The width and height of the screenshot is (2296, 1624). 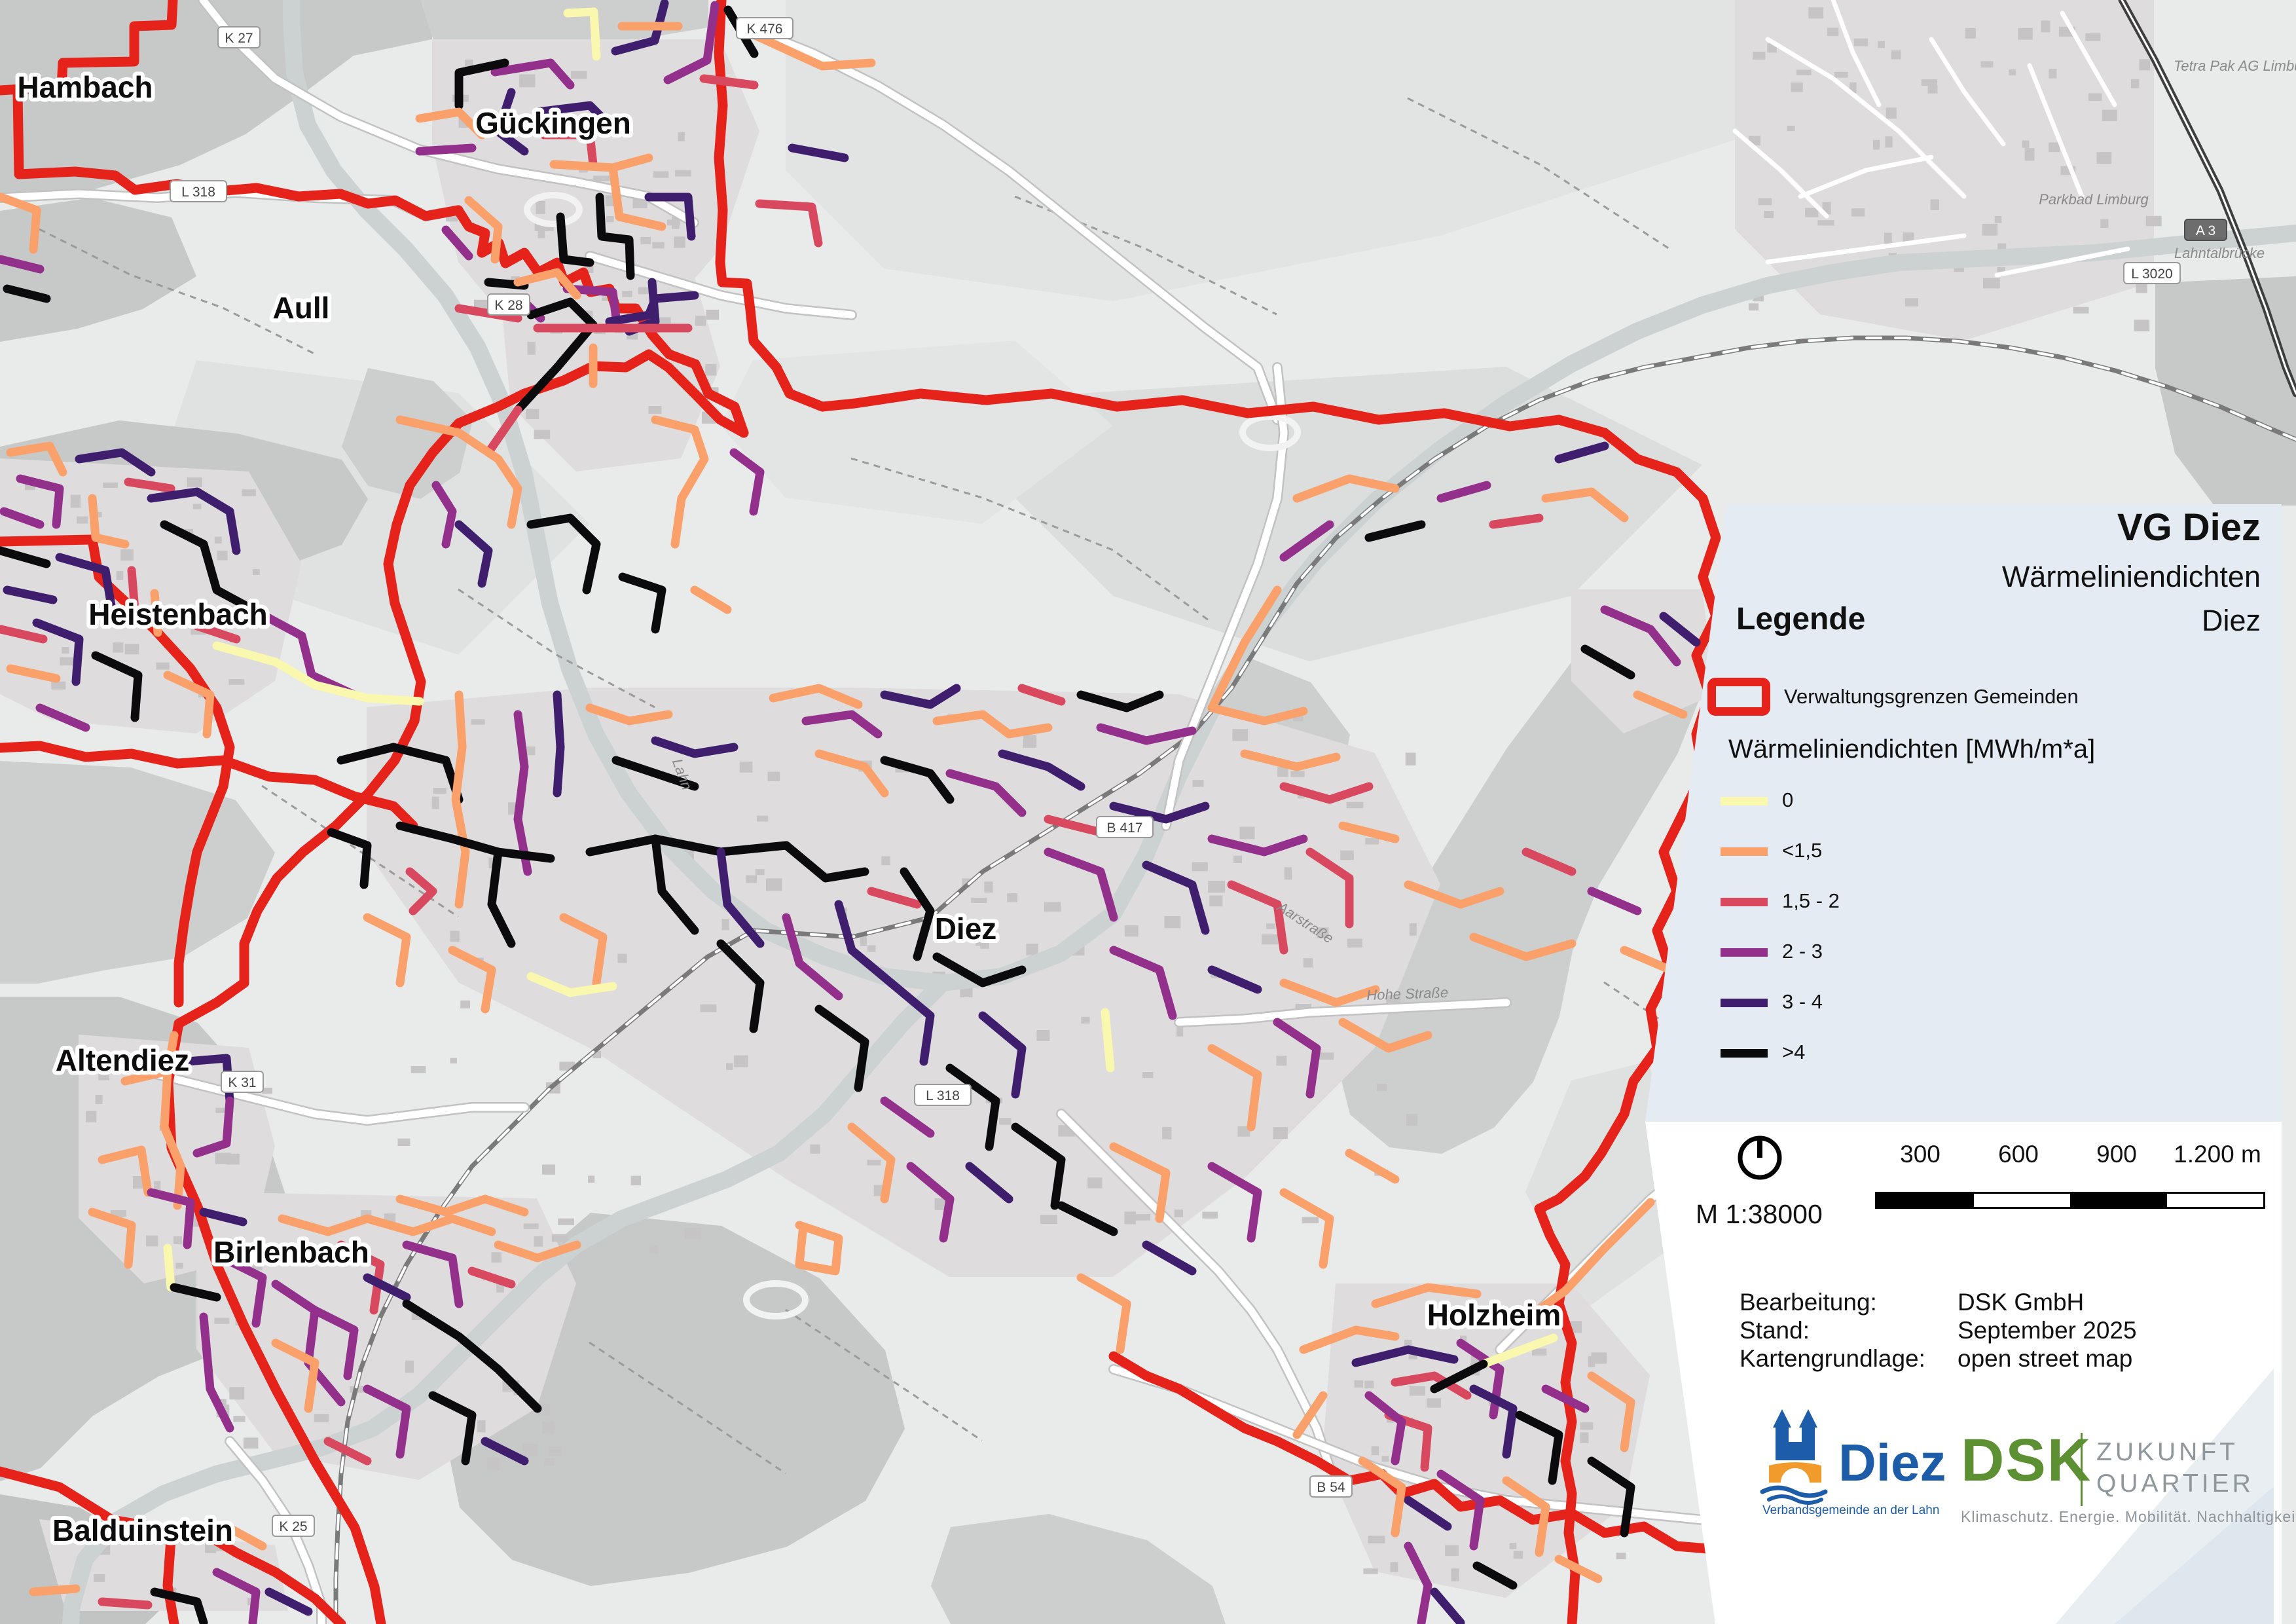 I want to click on minor-road, so click(x=1866, y=177).